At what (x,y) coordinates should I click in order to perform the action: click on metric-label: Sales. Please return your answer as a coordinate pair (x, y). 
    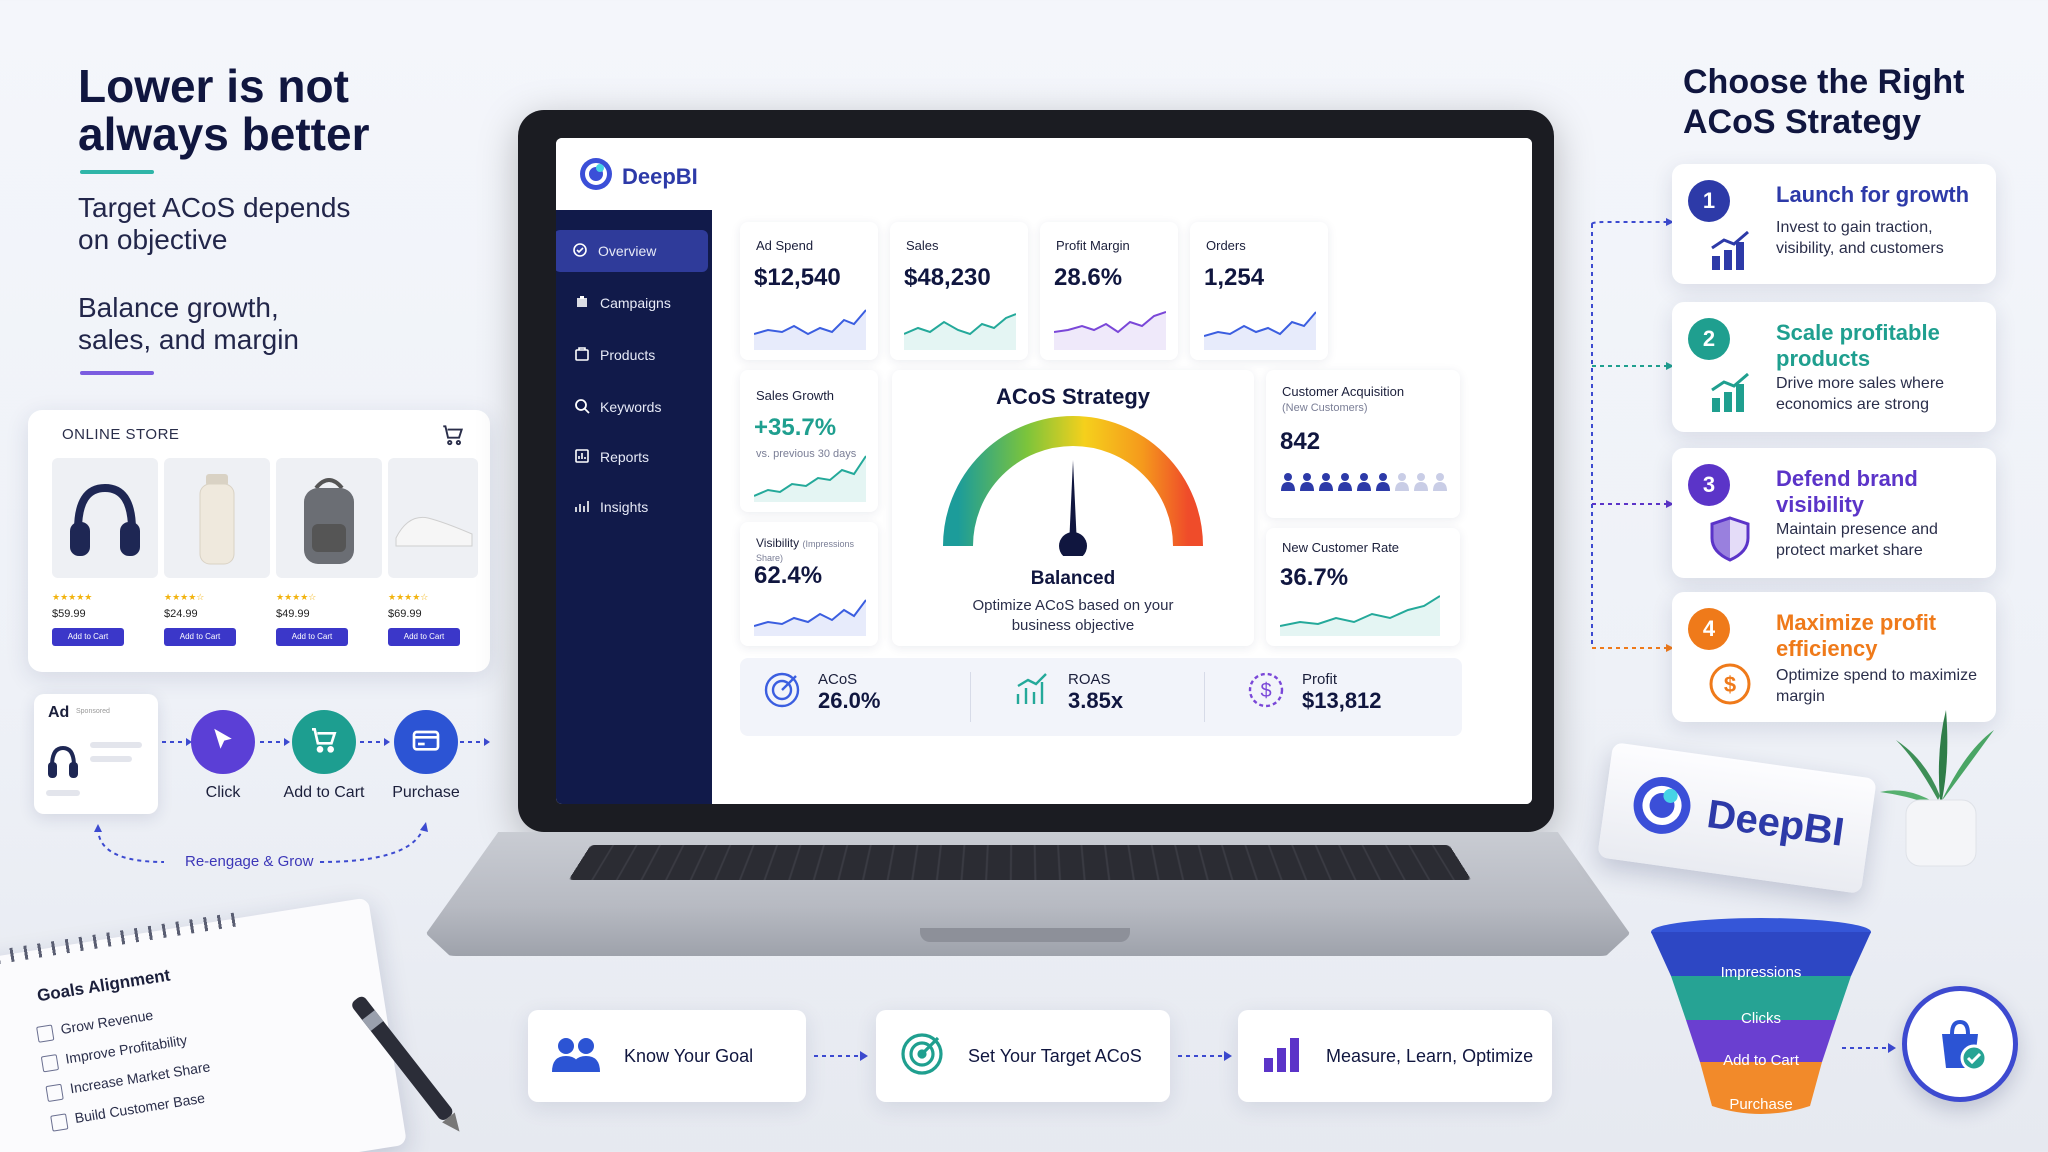
    Looking at the image, I should click on (922, 245).